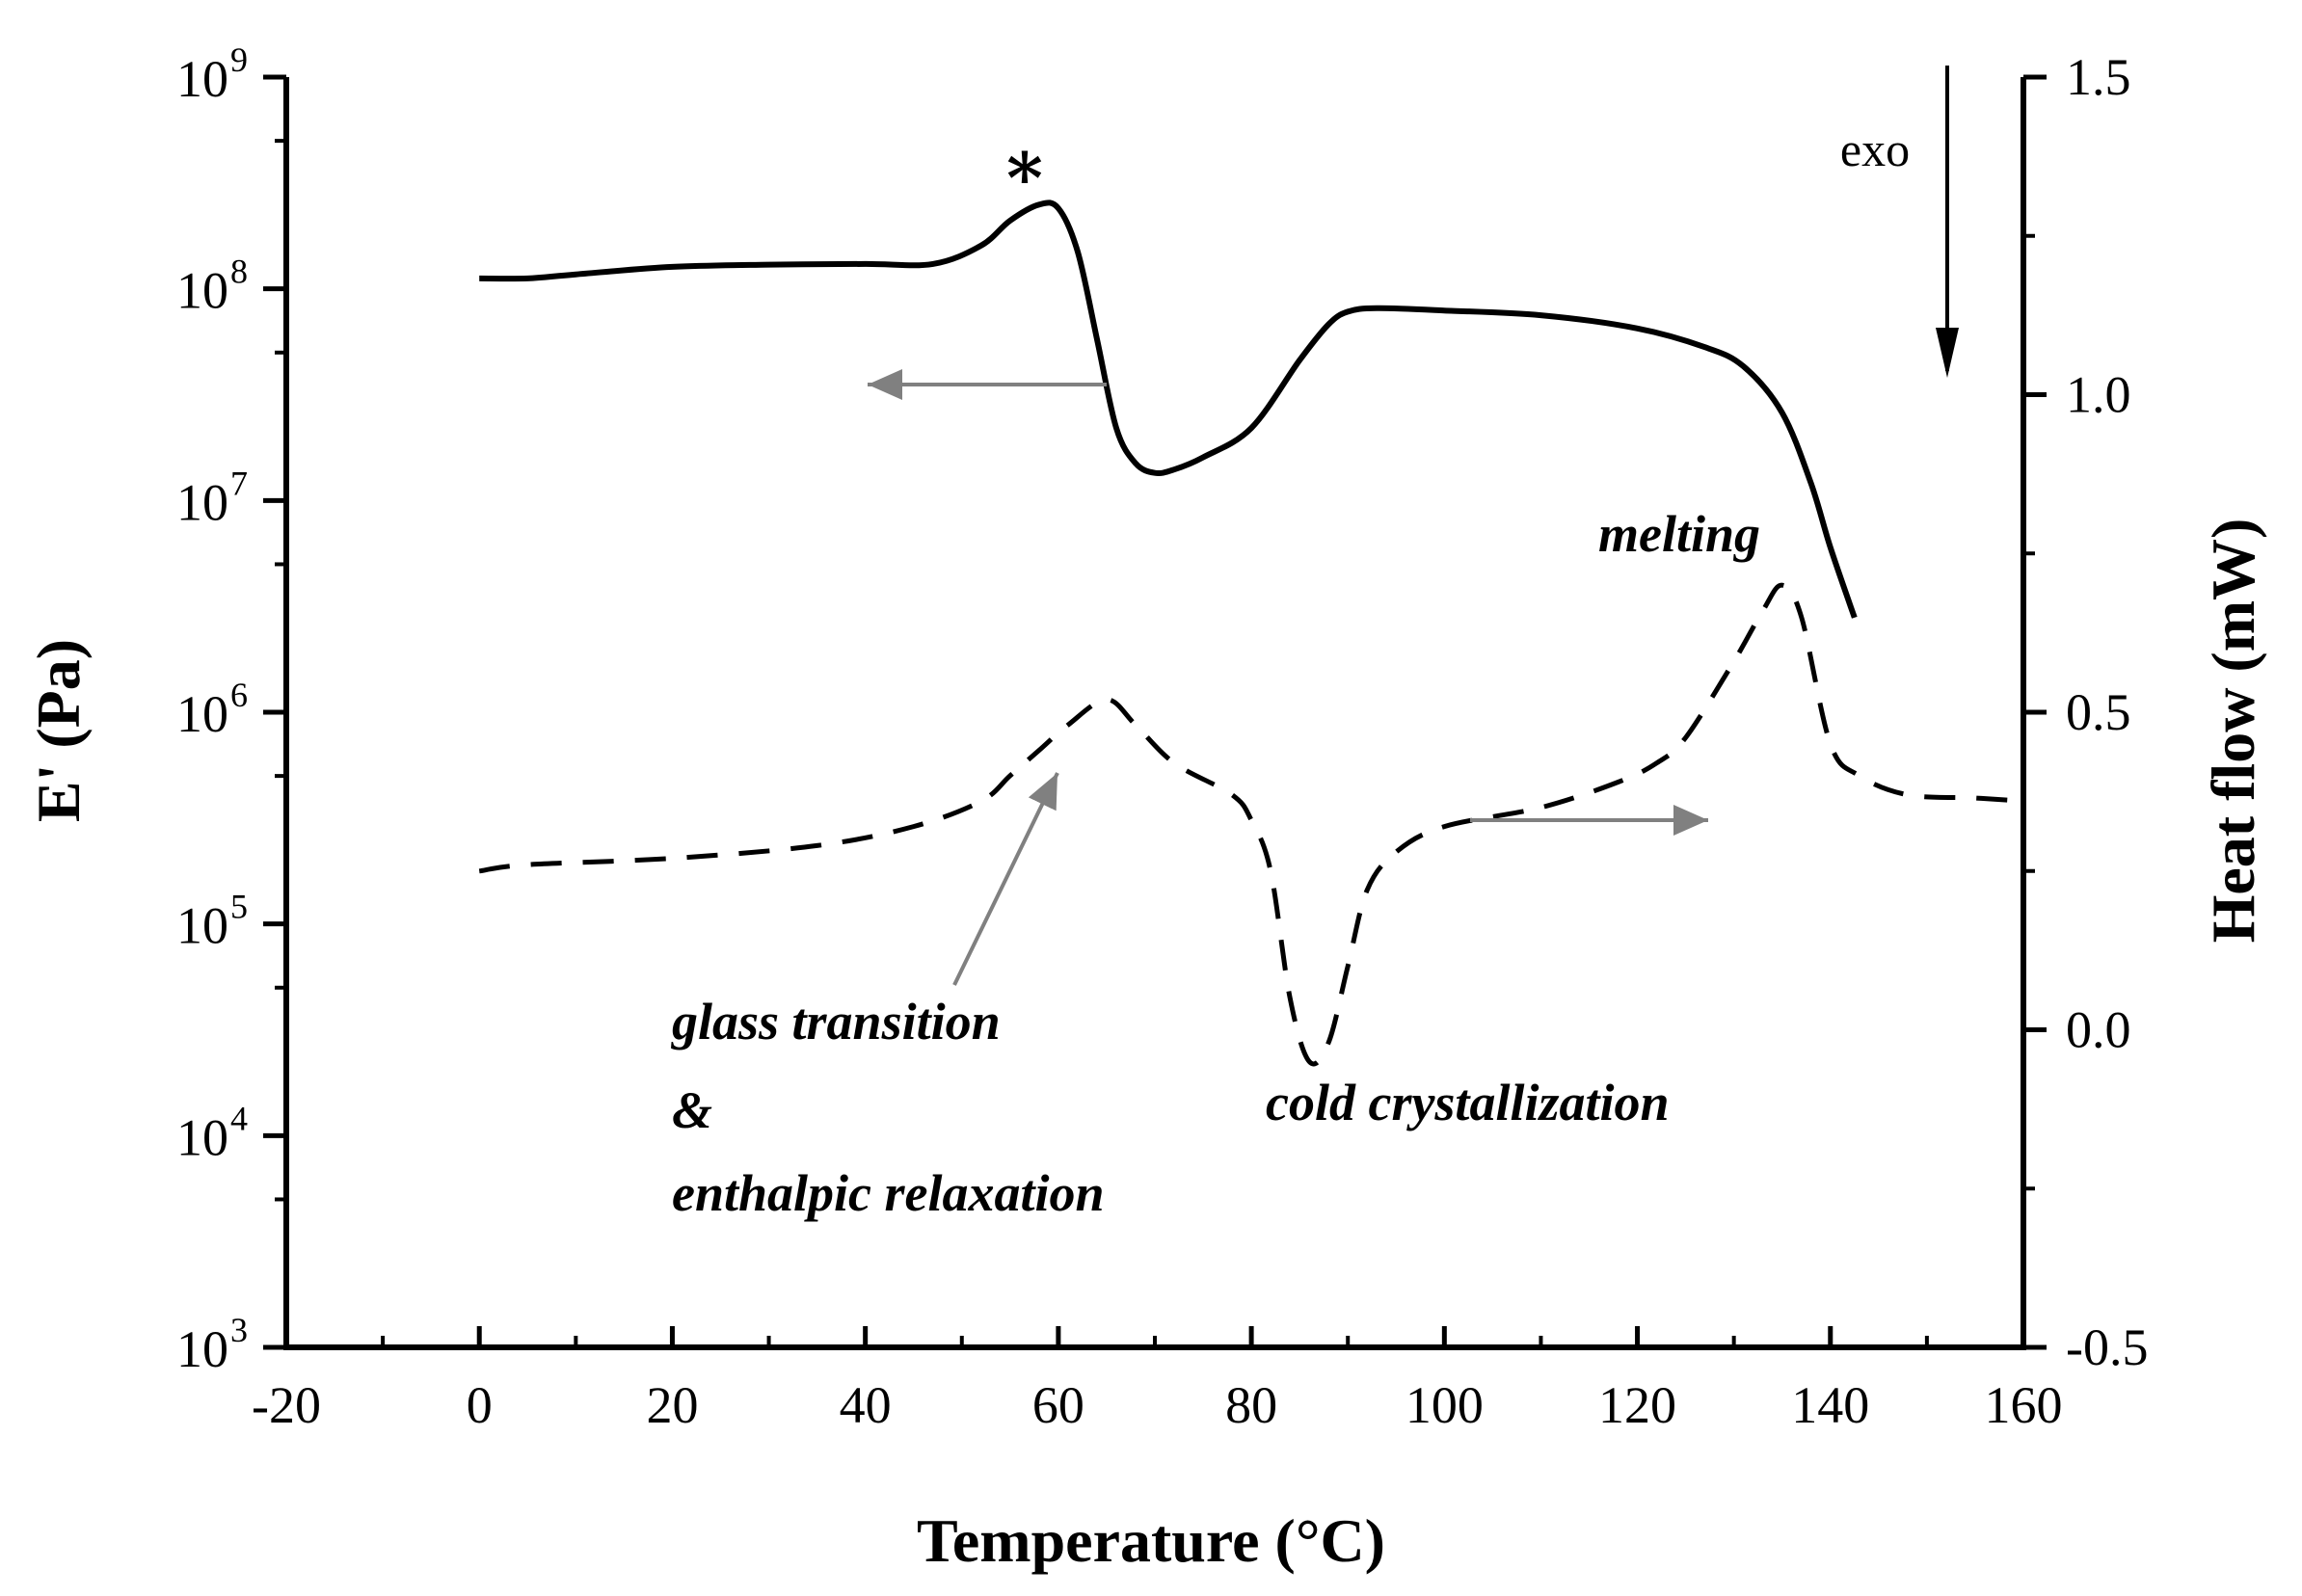 Image resolution: width=2302 pixels, height=1596 pixels. Describe the element at coordinates (1158, 1380) in the screenshot. I see `x-ticks: -20 0 20 40 60 80 100 120 140 160` at that location.